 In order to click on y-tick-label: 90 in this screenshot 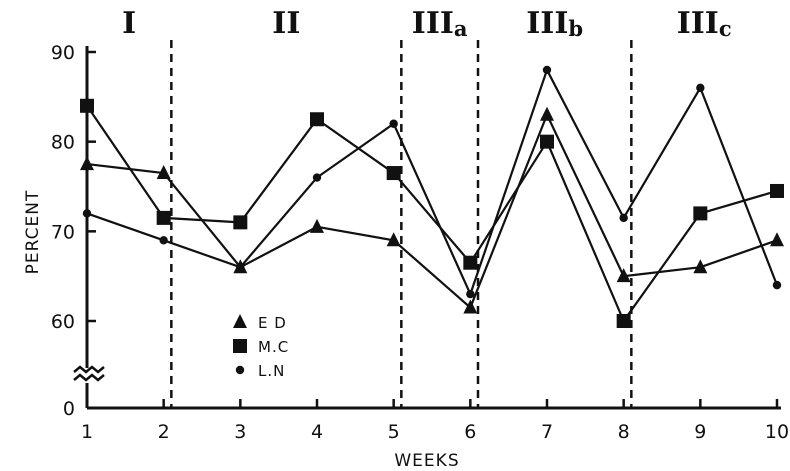, I will do `click(63, 53)`.